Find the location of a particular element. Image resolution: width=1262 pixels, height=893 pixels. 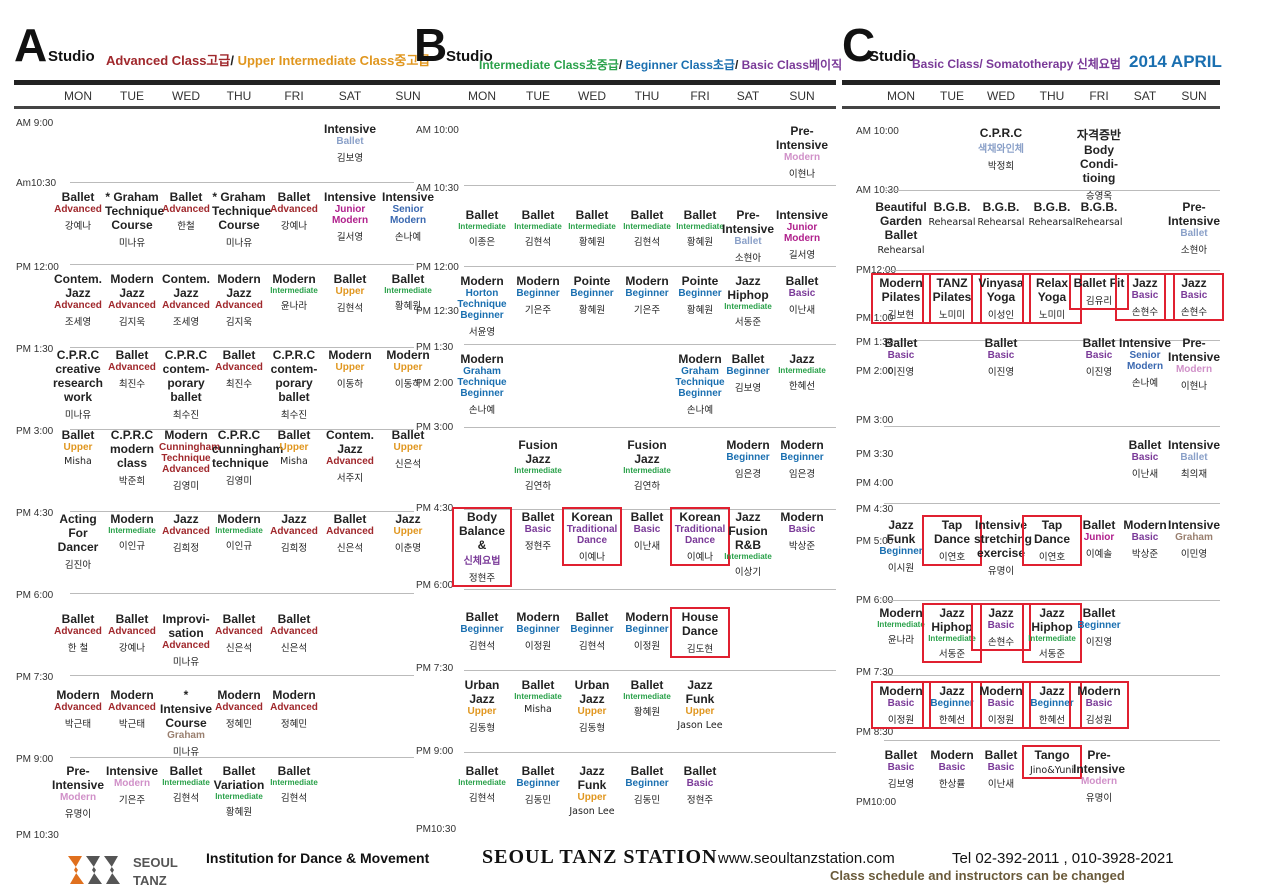

class-cell: Pre-Intensive Ballet 소현아 is located at coordinates (1194, 228).